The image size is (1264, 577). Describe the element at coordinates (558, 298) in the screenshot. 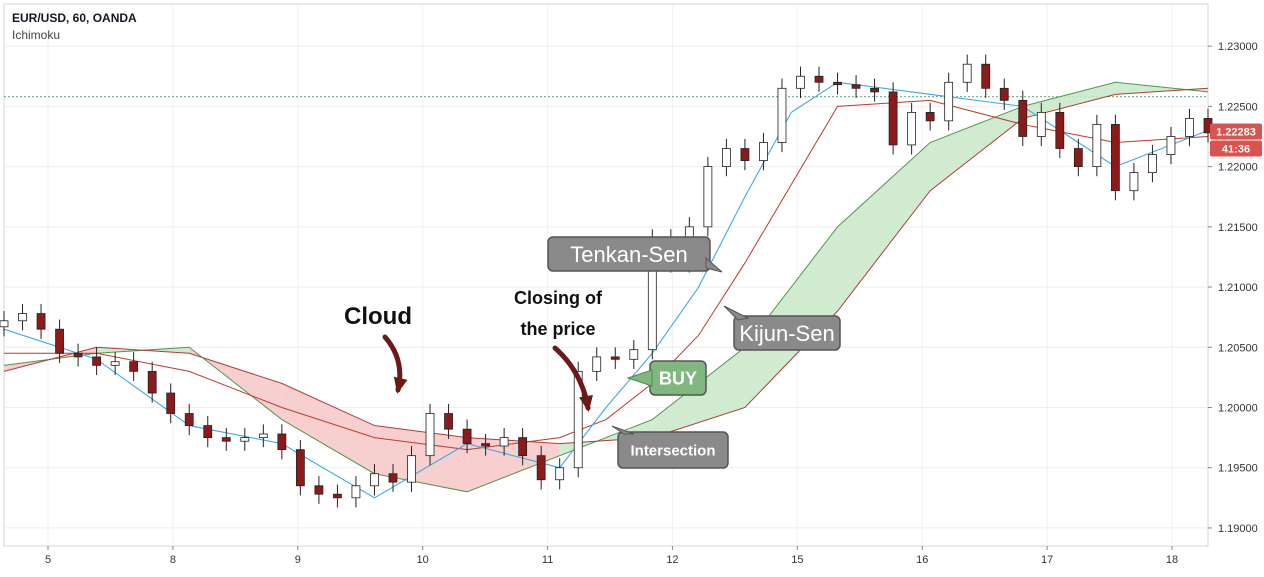

I see `closing-label-line1: Closing of` at that location.